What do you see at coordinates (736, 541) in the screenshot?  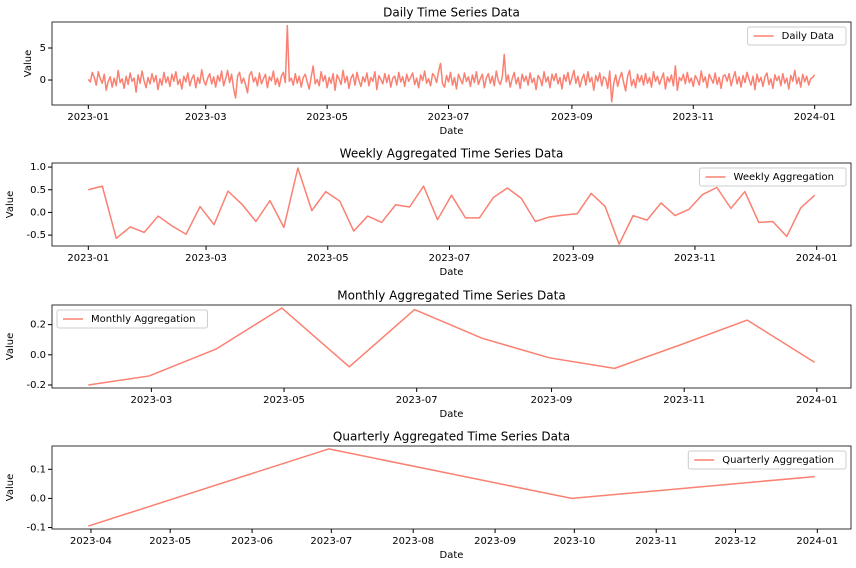 I see `x-tick-label: 2023-12` at bounding box center [736, 541].